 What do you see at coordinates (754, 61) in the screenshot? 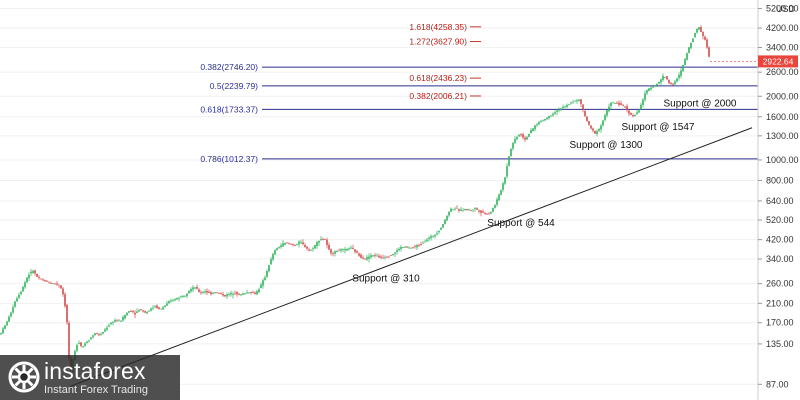
I see `current-price-tag: 2922.64` at bounding box center [754, 61].